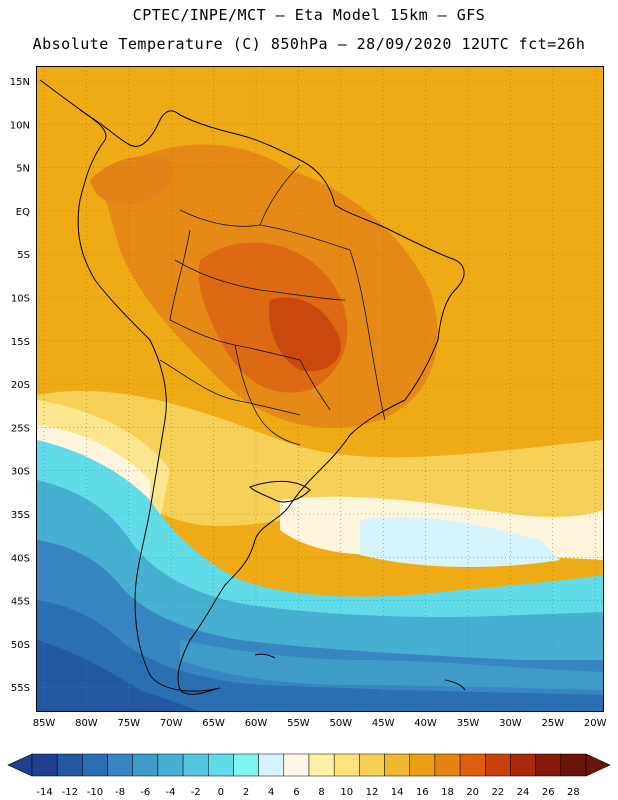  Describe the element at coordinates (20, 125) in the screenshot. I see `lat-label: 10N` at that location.